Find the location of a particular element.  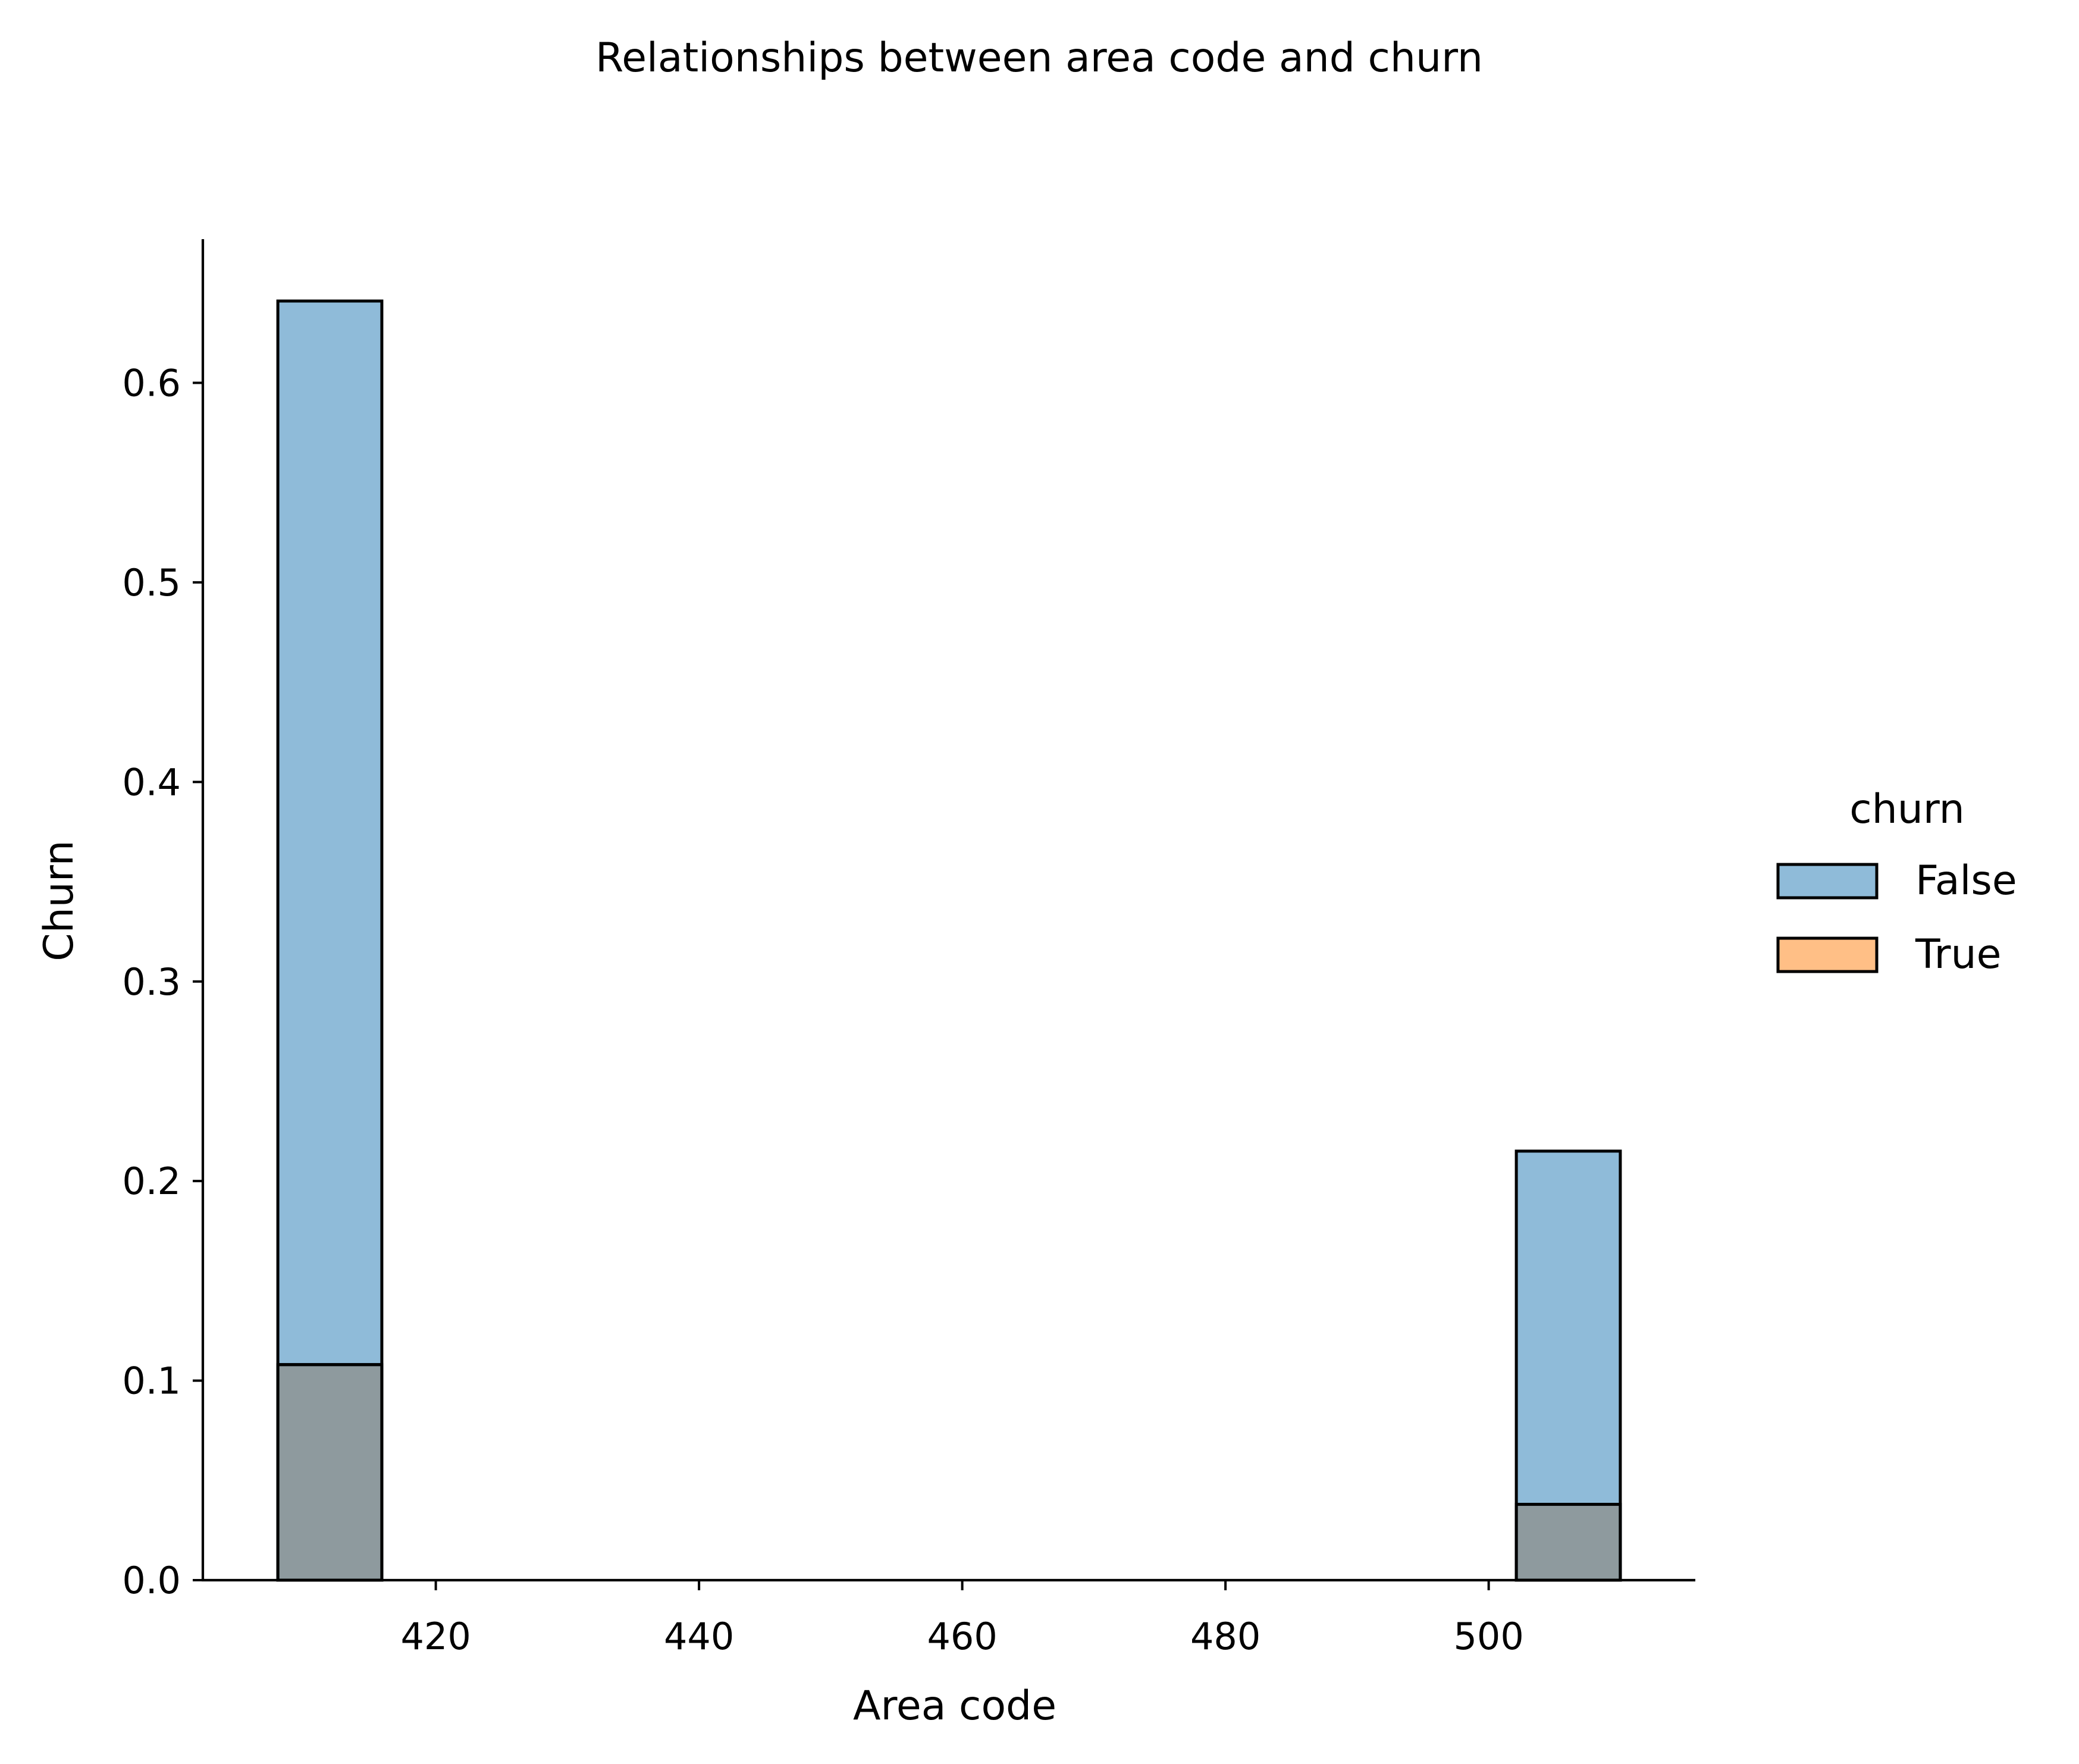

y-axis-label: Churn is located at coordinates (60, 900).